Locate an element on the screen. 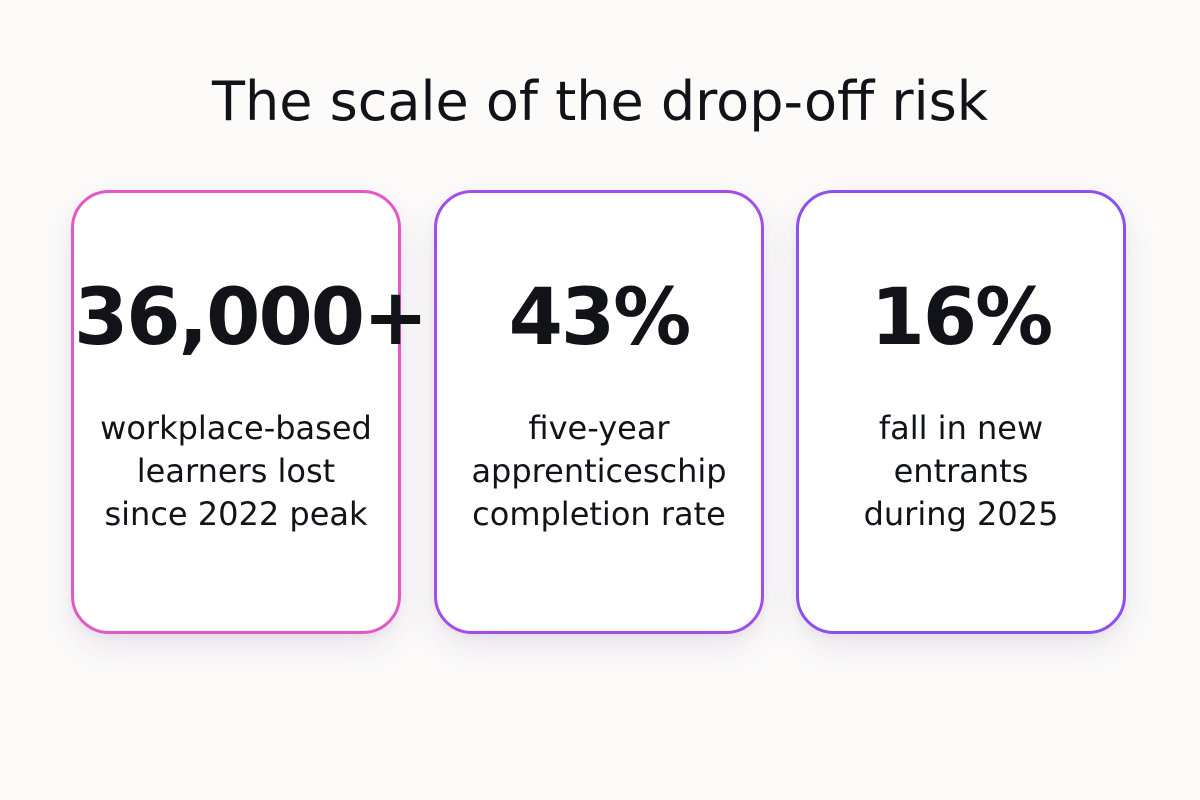 Image resolution: width=1200 pixels, height=800 pixels. stat-description-line: workplace-based is located at coordinates (236, 428).